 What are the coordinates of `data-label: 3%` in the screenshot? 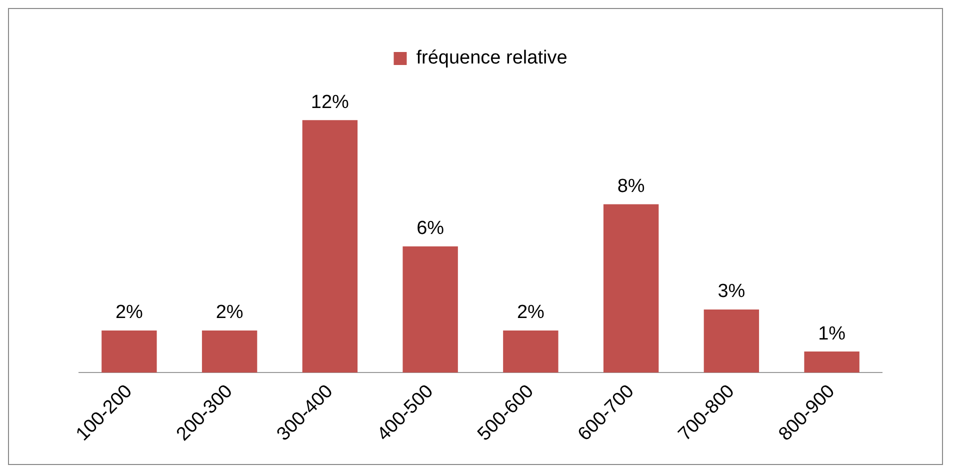 It's located at (732, 291).